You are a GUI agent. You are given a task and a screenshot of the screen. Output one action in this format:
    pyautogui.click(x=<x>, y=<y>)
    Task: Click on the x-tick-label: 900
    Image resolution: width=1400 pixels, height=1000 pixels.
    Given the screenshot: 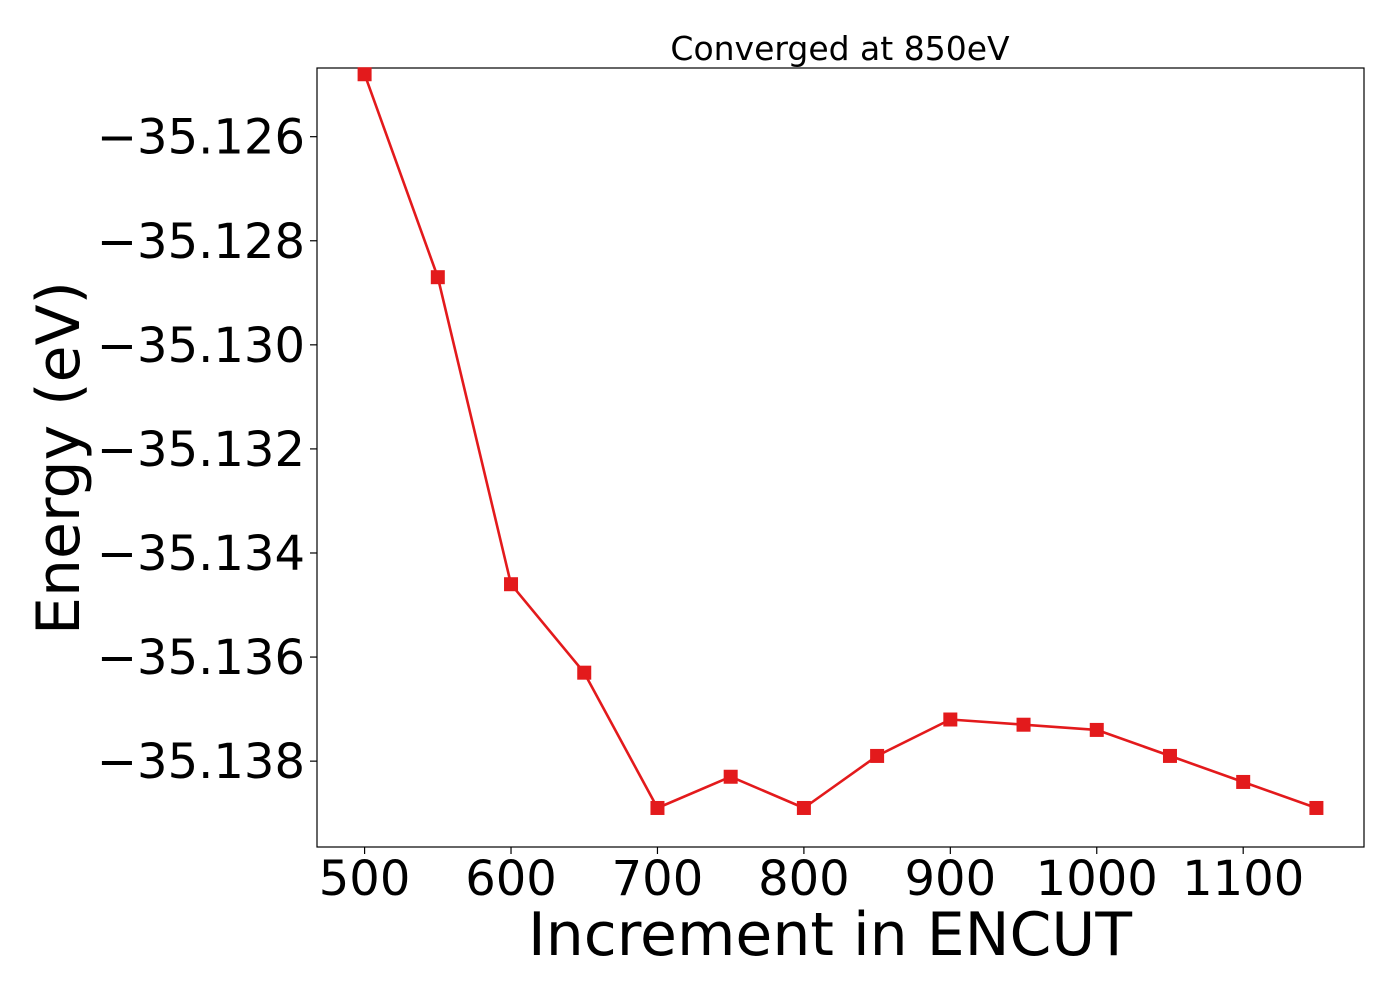 What is the action you would take?
    pyautogui.click(x=951, y=879)
    